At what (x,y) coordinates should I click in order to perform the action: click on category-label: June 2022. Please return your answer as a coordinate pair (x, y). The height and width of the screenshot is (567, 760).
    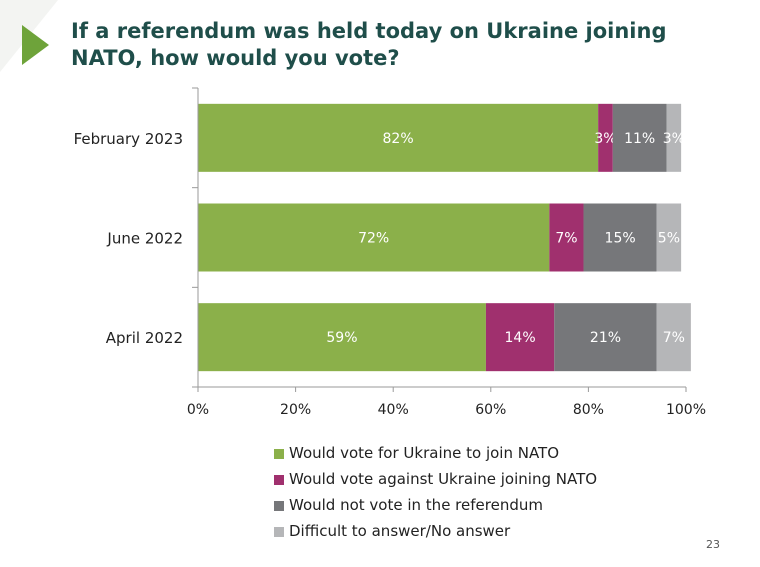
    Looking at the image, I should click on (144, 239).